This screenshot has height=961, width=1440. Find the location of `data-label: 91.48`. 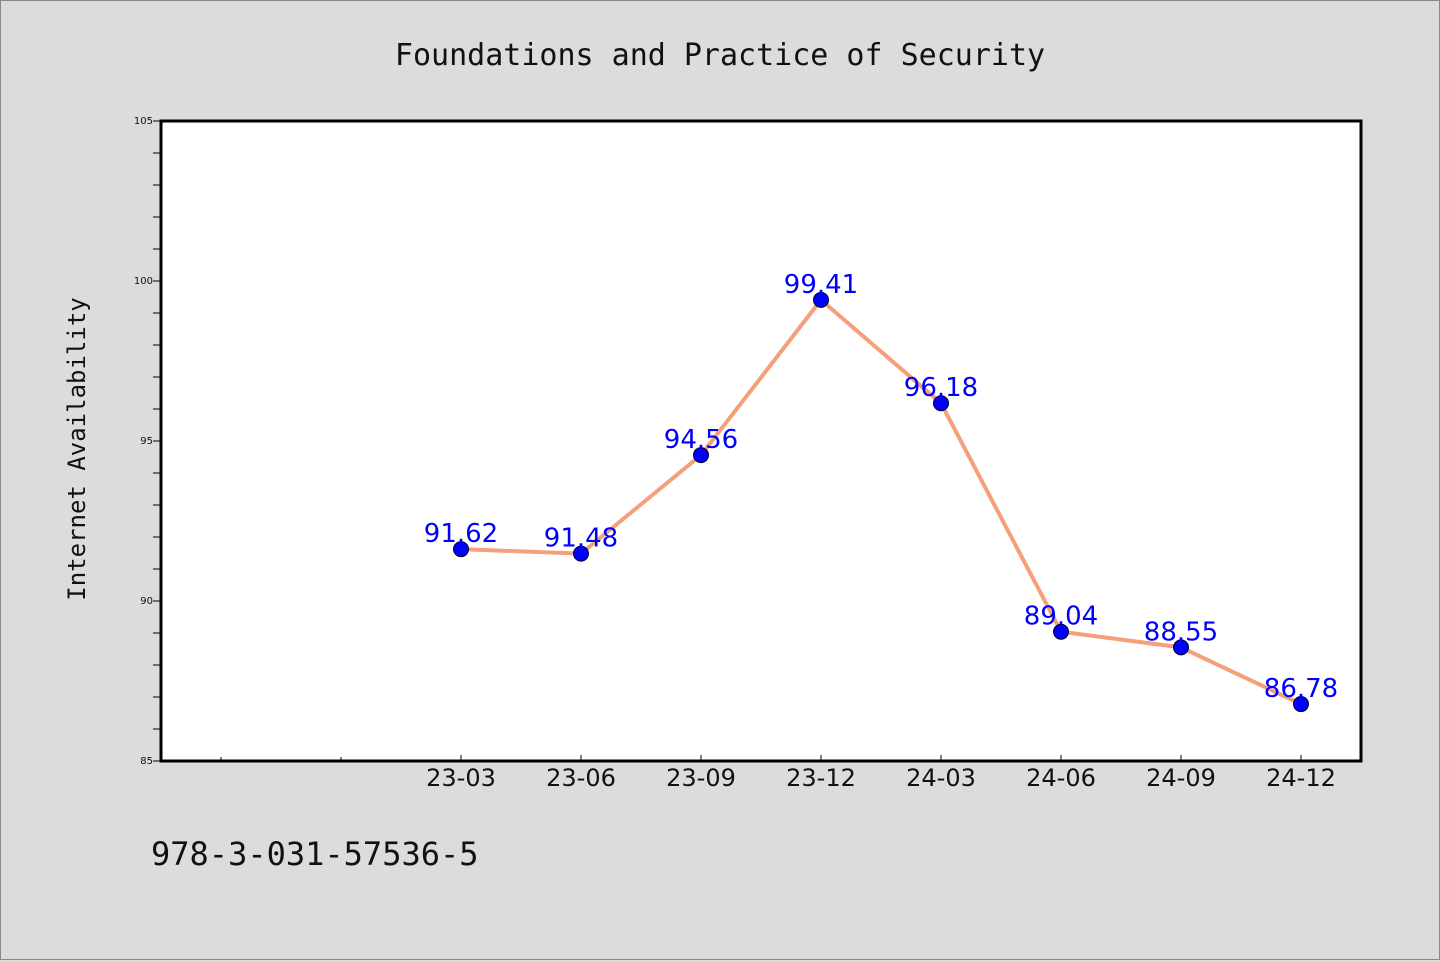

data-label: 91.48 is located at coordinates (581, 539).